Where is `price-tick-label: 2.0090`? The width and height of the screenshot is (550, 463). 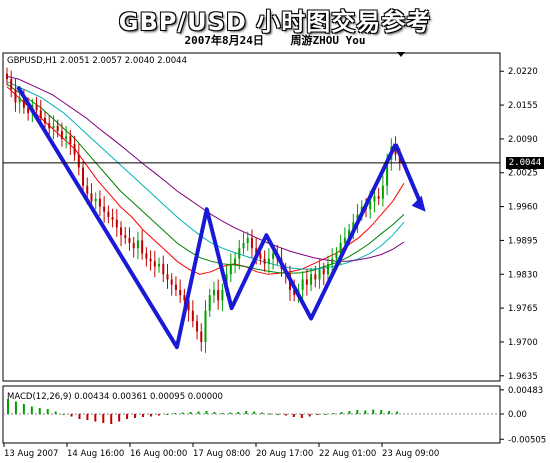
price-tick-label: 2.0090 is located at coordinates (523, 140).